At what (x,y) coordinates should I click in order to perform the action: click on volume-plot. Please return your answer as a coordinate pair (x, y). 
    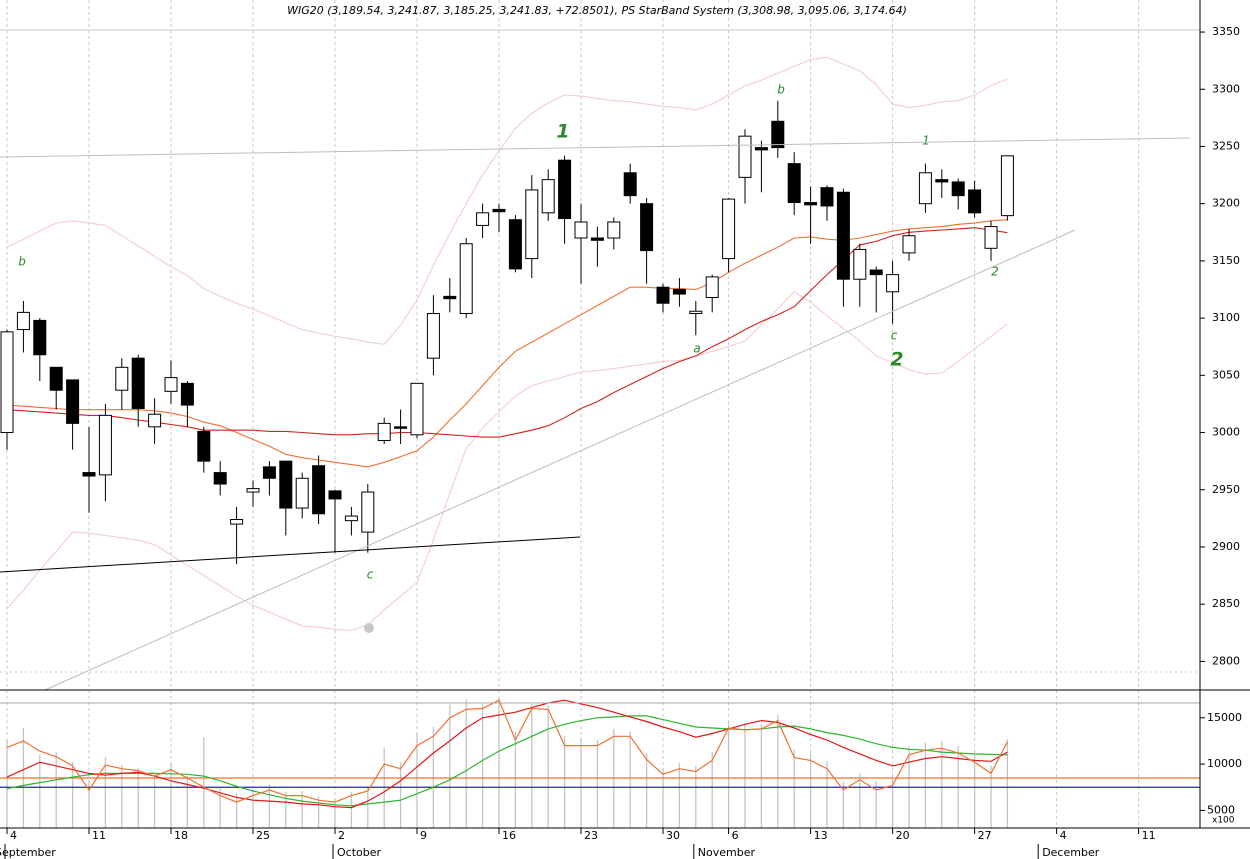
    Looking at the image, I should click on (600, 762).